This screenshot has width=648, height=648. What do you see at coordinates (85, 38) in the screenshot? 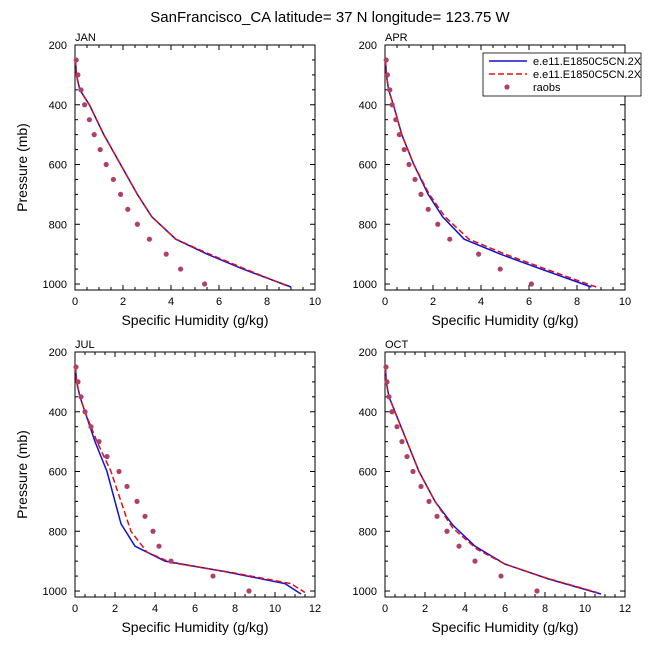
I see `panel-label: JAN` at bounding box center [85, 38].